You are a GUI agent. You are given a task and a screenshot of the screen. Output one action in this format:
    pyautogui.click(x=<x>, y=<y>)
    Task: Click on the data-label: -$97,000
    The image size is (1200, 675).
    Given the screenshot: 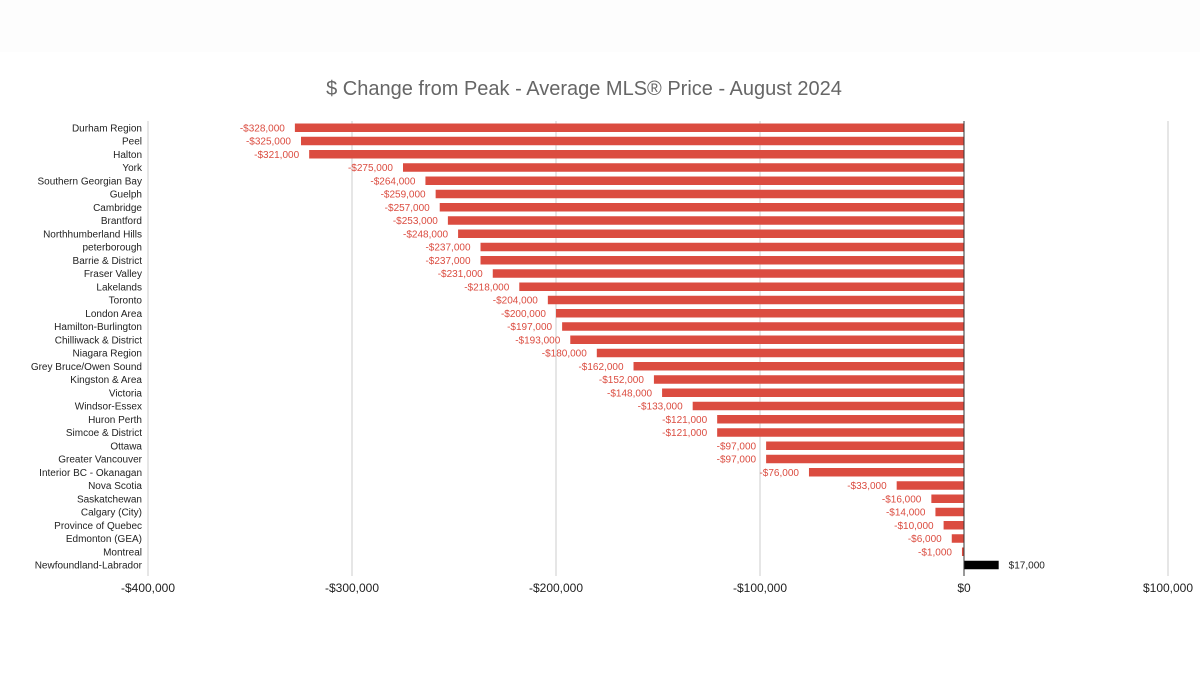 What is the action you would take?
    pyautogui.click(x=737, y=460)
    